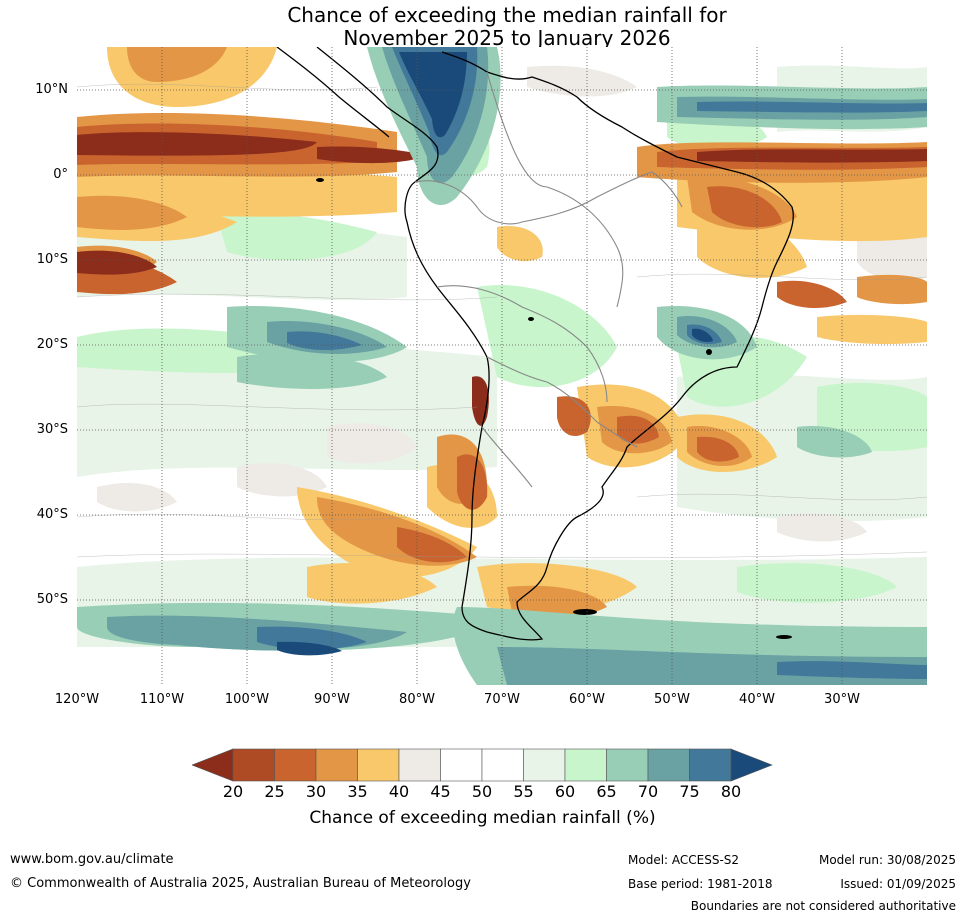 The height and width of the screenshot is (919, 965). Describe the element at coordinates (233, 791) in the screenshot. I see `colorbar-tick: 20` at that location.